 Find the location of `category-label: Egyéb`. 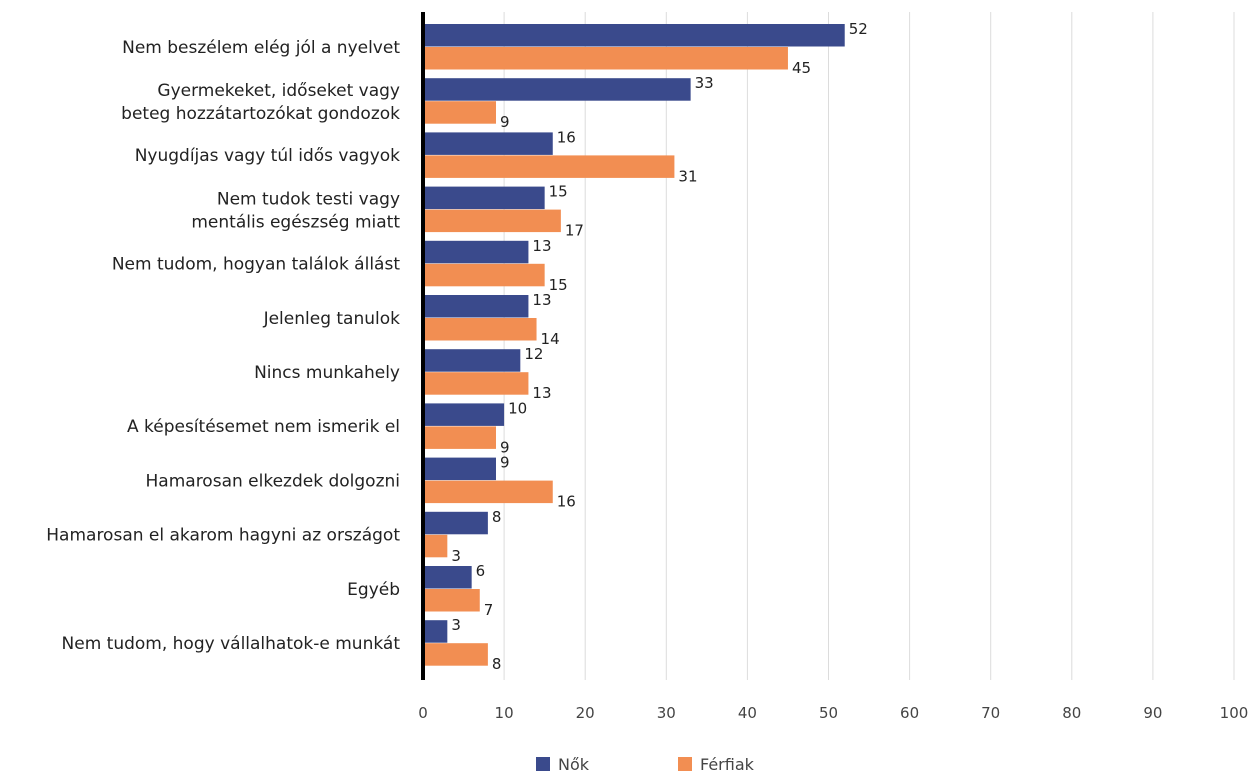

category-label: Egyéb is located at coordinates (373, 590).